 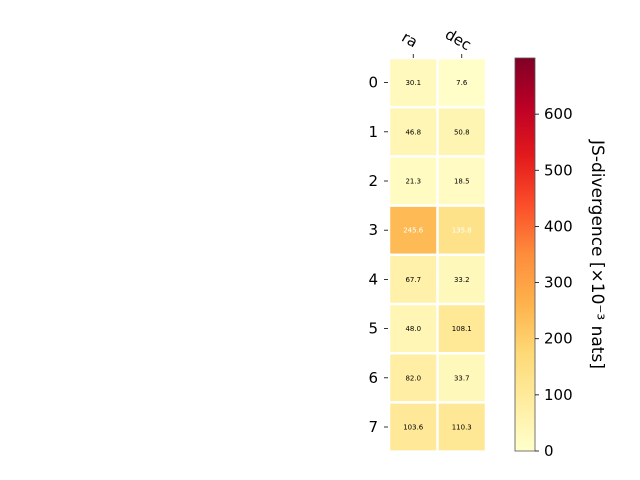 I want to click on cell-value-label: 7.6, so click(x=462, y=83).